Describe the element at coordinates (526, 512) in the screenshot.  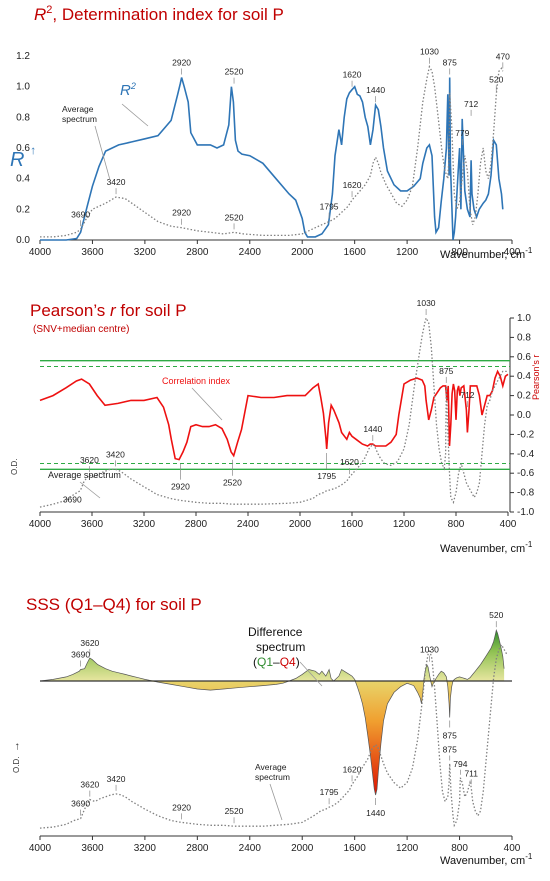
I see `y-tick-label: -1.0` at that location.